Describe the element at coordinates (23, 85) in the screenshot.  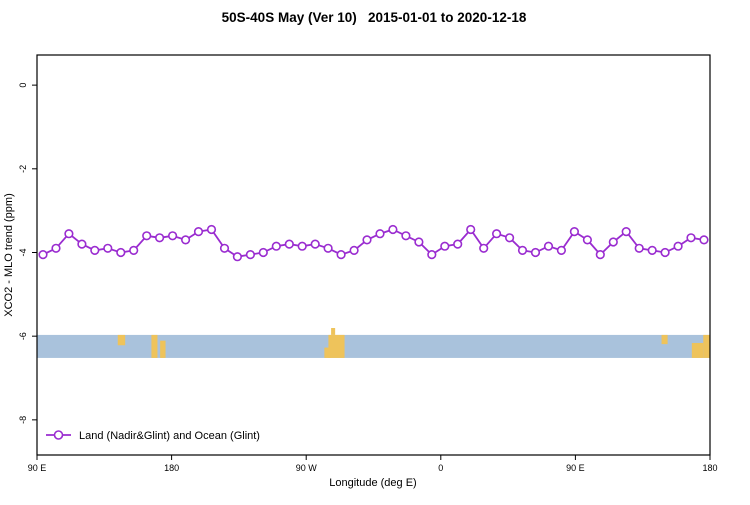
I see `y-tick-label: 0` at that location.